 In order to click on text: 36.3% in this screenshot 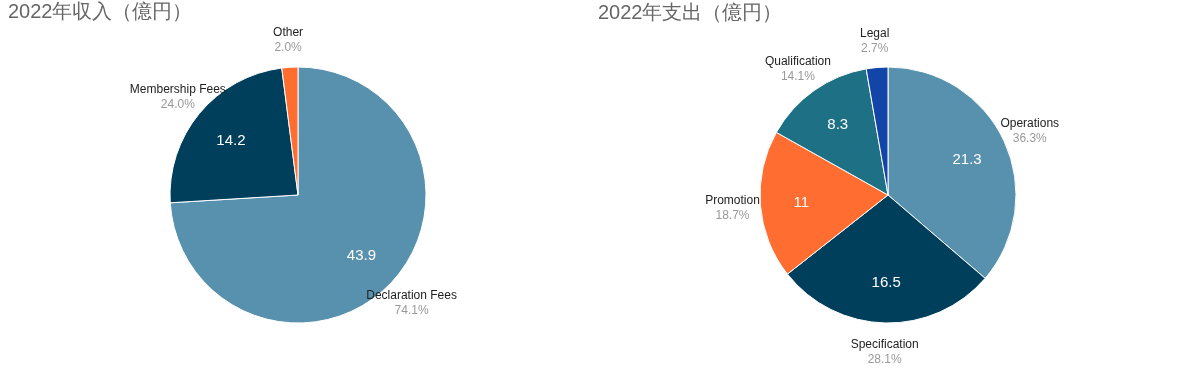, I will do `click(1029, 137)`.